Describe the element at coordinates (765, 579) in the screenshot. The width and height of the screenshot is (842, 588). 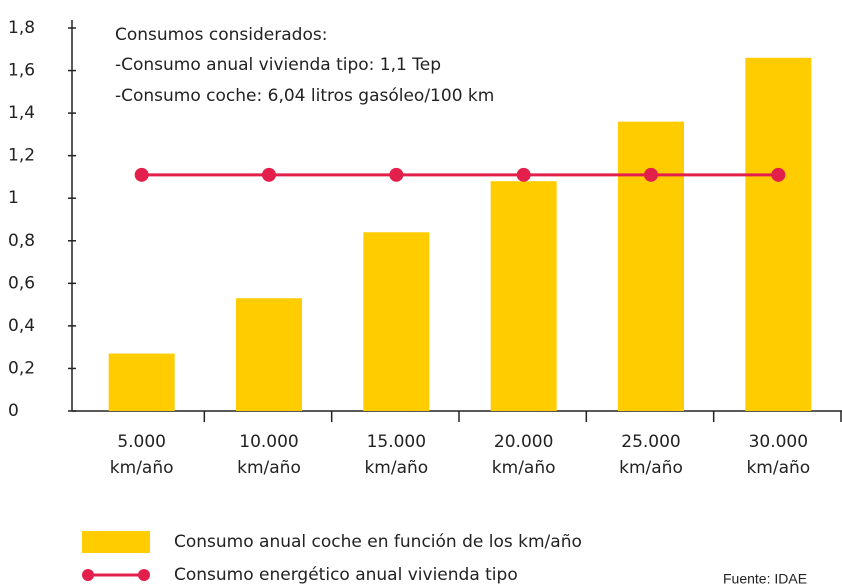
I see `source: Fuente: IDAE` at that location.